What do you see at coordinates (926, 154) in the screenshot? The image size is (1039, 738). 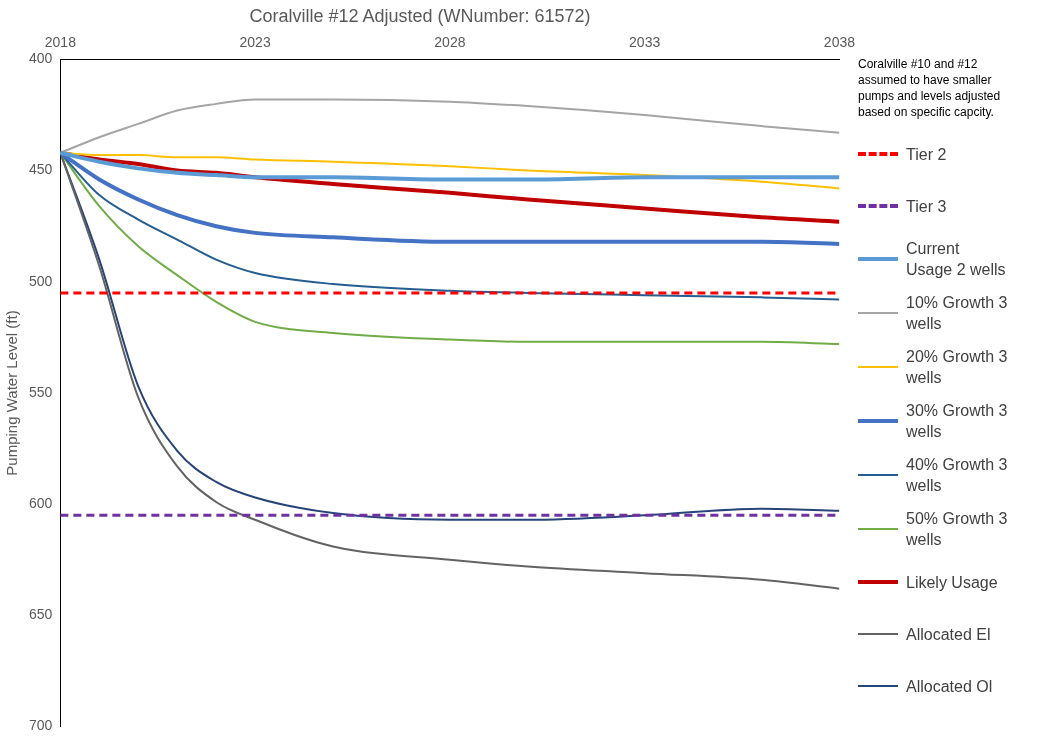 I see `legend-label: Tier 2` at bounding box center [926, 154].